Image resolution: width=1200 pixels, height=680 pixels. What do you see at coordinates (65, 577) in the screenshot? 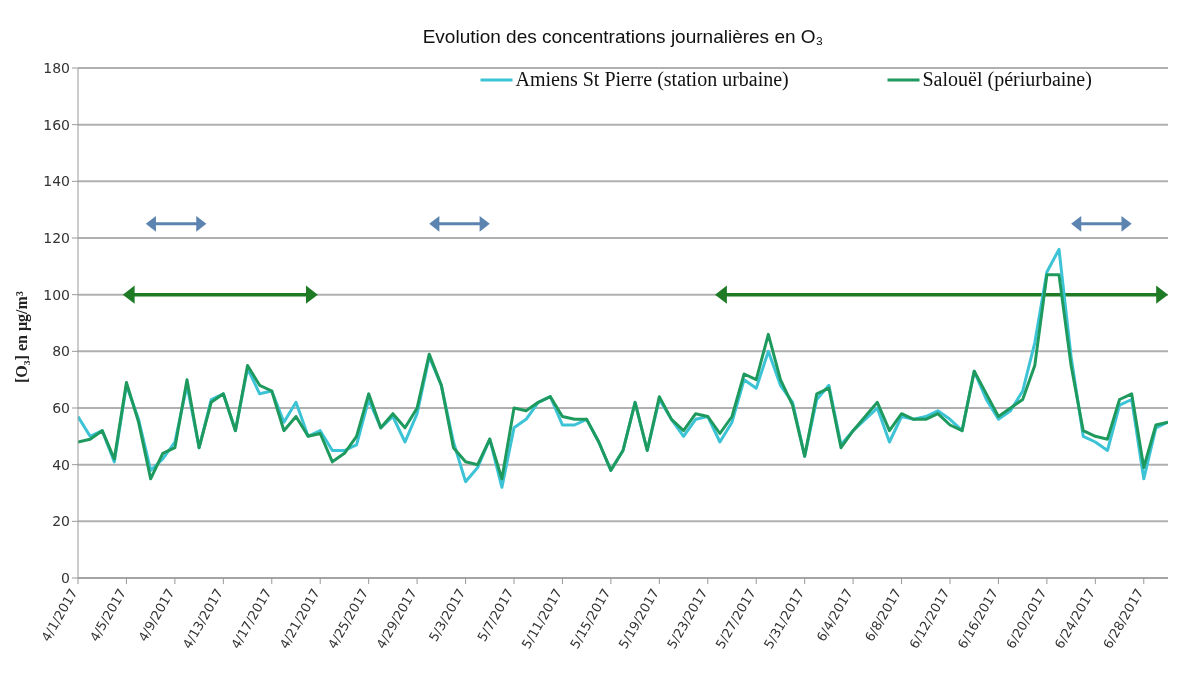
I see `y-tick-label: 0` at bounding box center [65, 577].